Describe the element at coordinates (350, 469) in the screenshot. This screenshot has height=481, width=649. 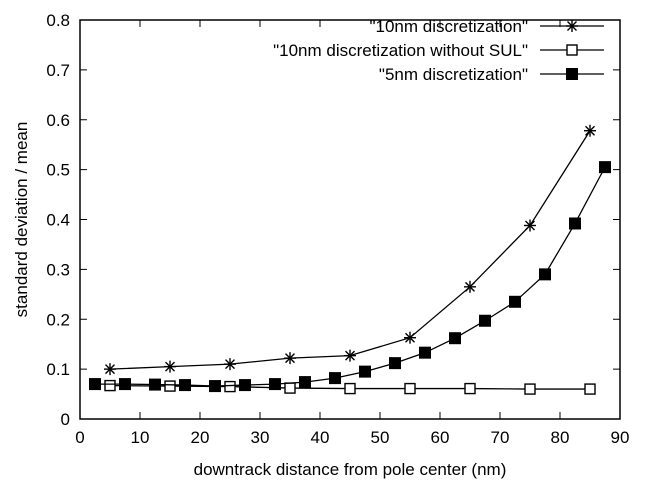
I see `x-axis-label: downtrack distance from pole center (nm)` at that location.